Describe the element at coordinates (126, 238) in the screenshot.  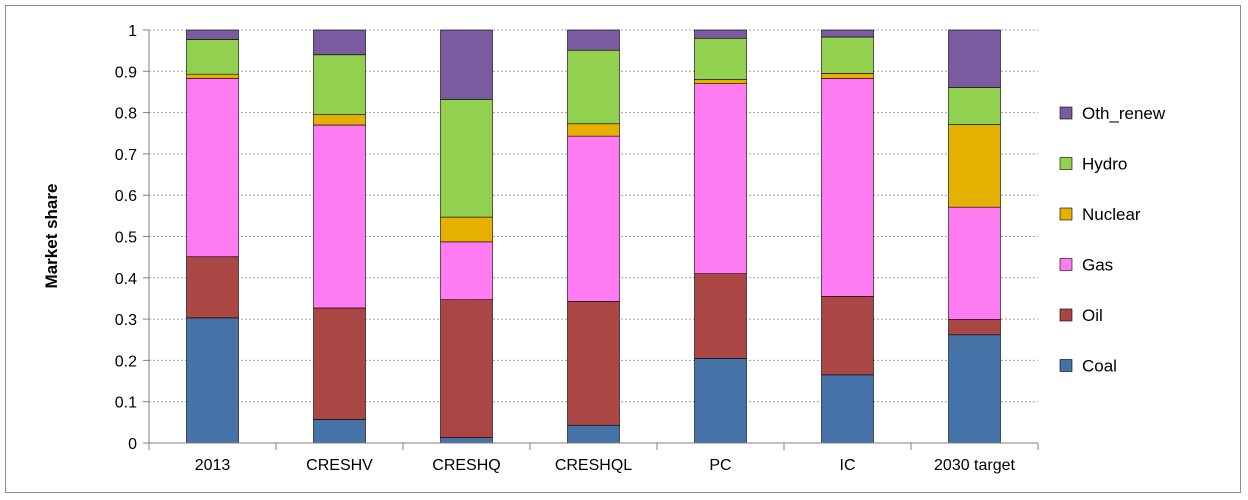
I see `y-tick-label: 0.5` at that location.